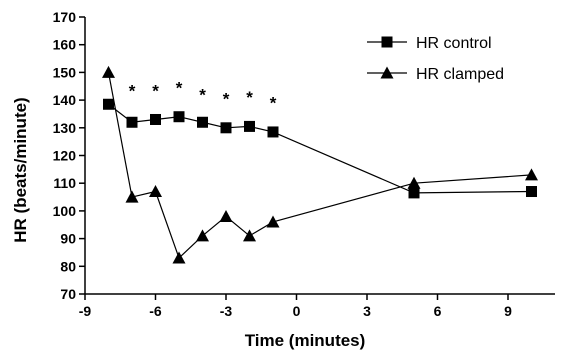 The width and height of the screenshot is (566, 353). What do you see at coordinates (64, 183) in the screenshot?
I see `y-tick-label: 110` at bounding box center [64, 183].